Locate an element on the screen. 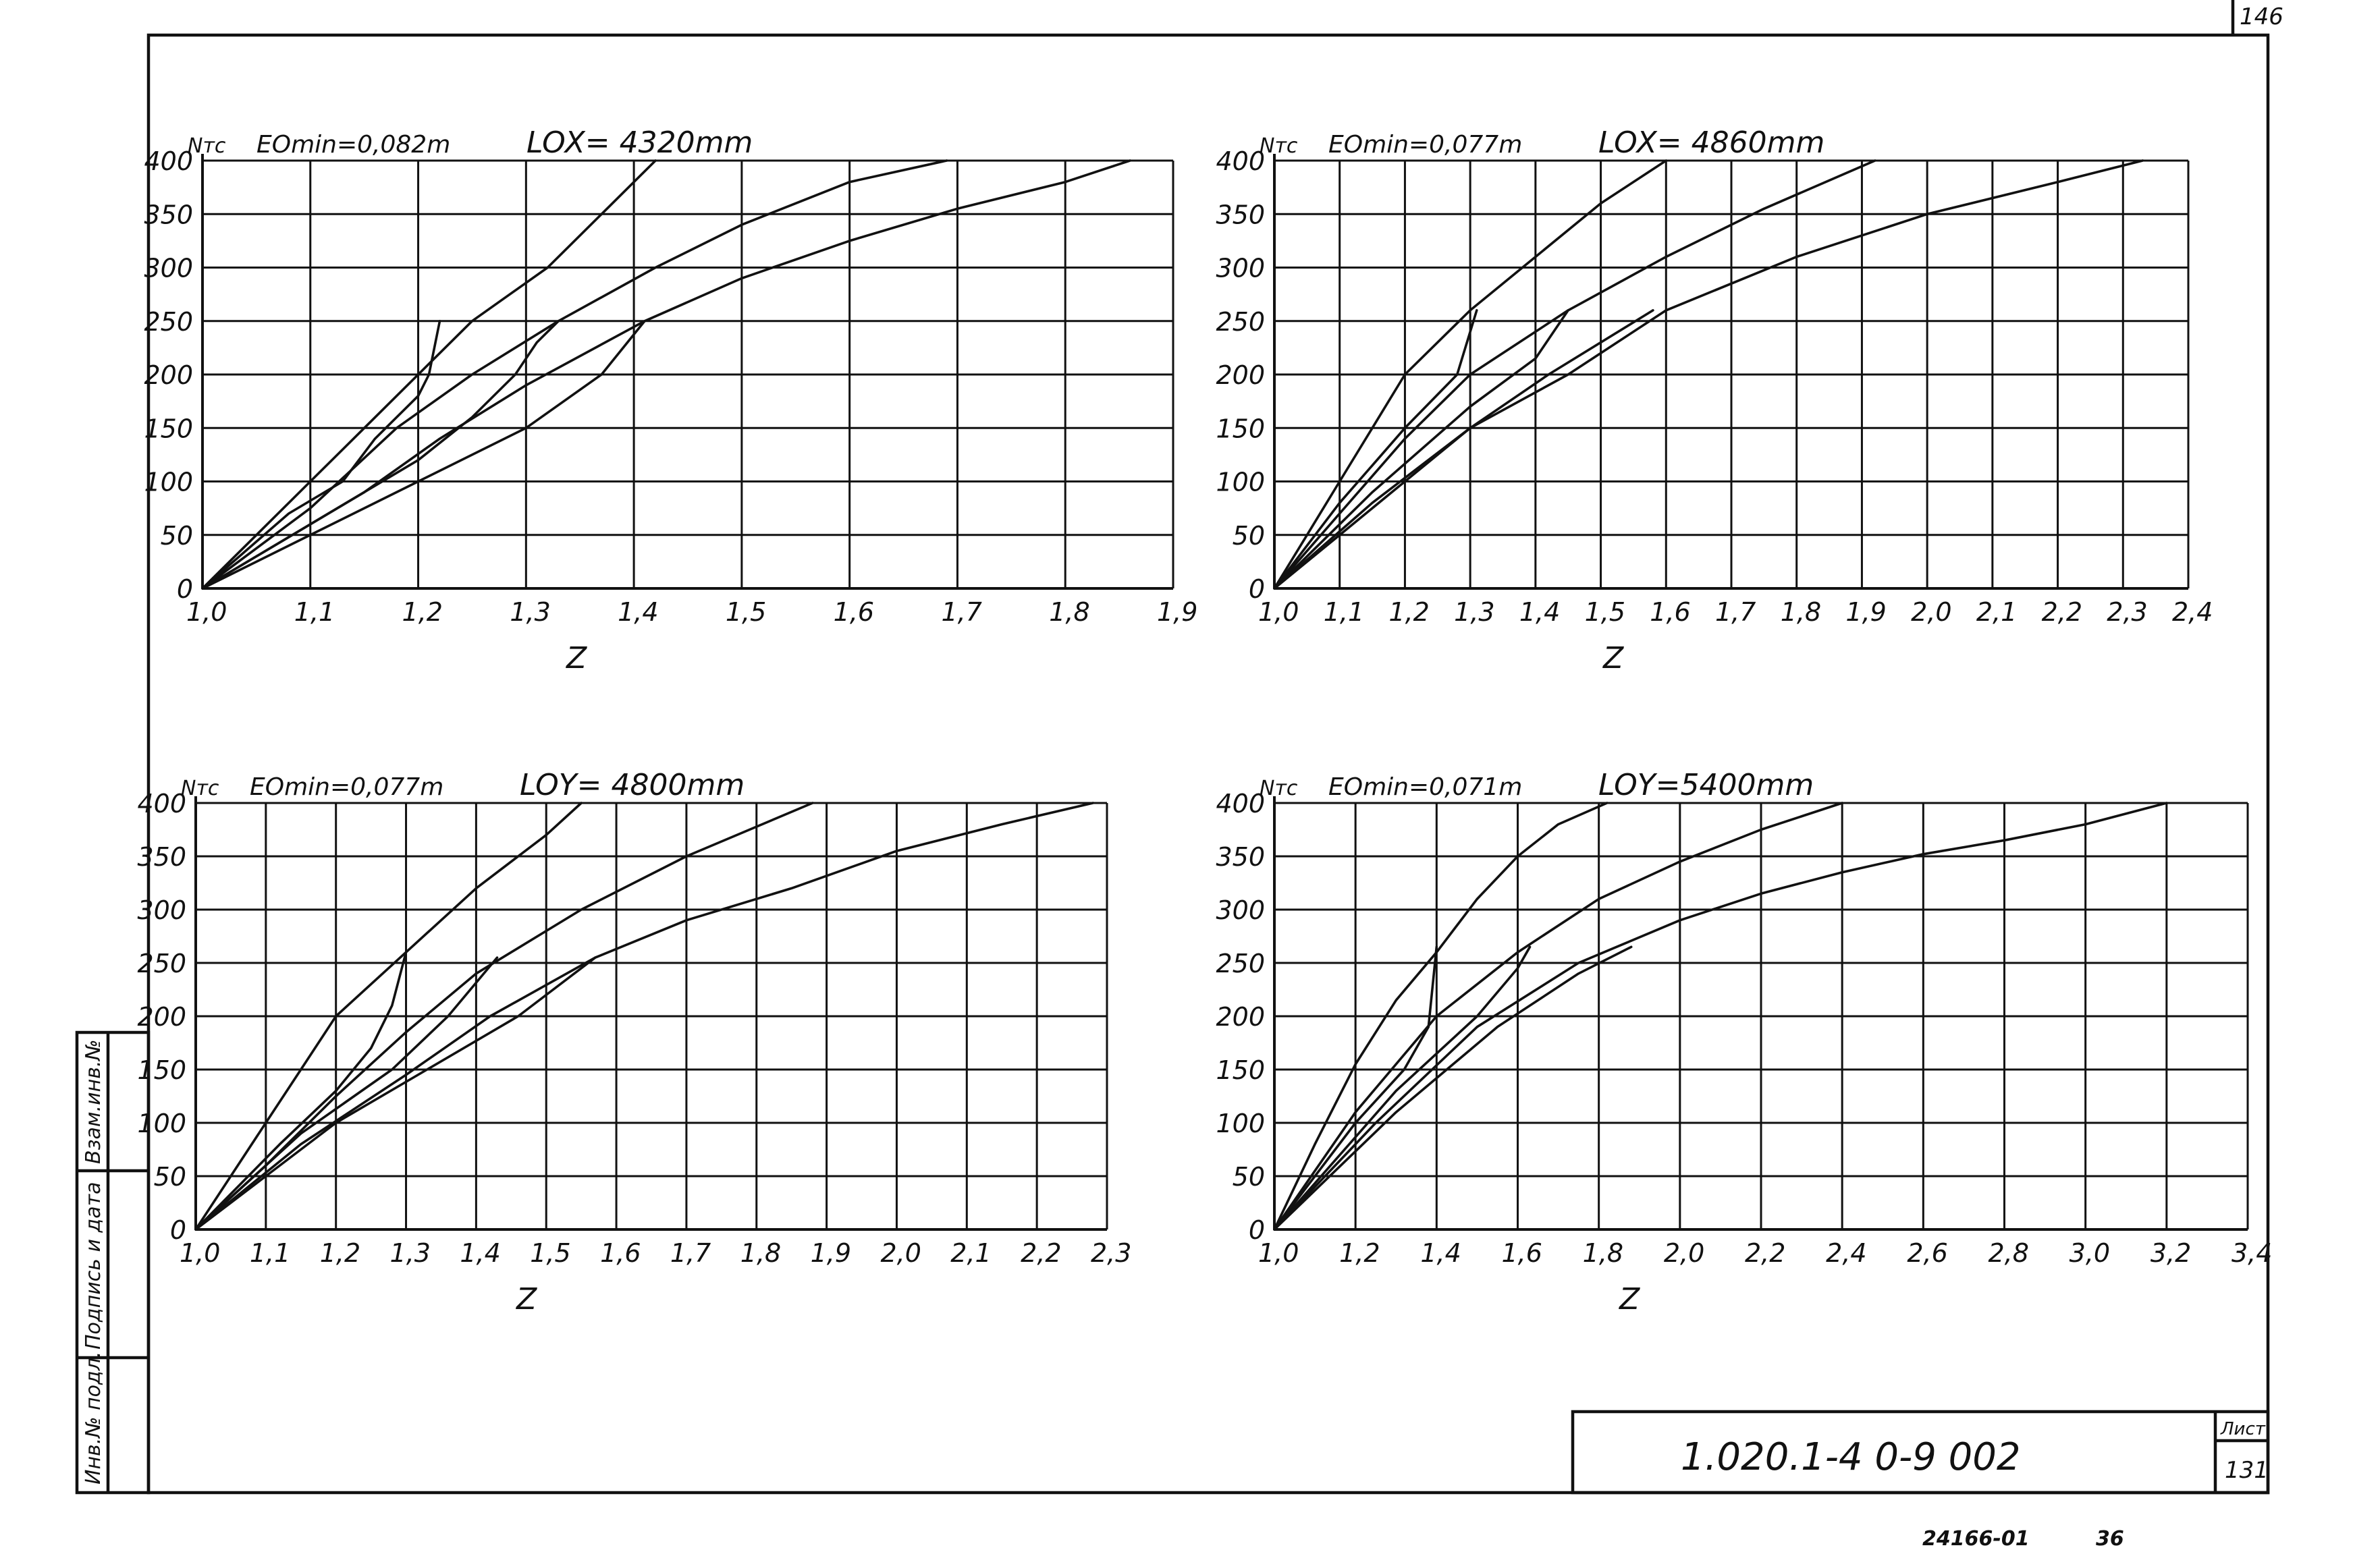  x-tick-label: 2,1 is located at coordinates (970, 1253).